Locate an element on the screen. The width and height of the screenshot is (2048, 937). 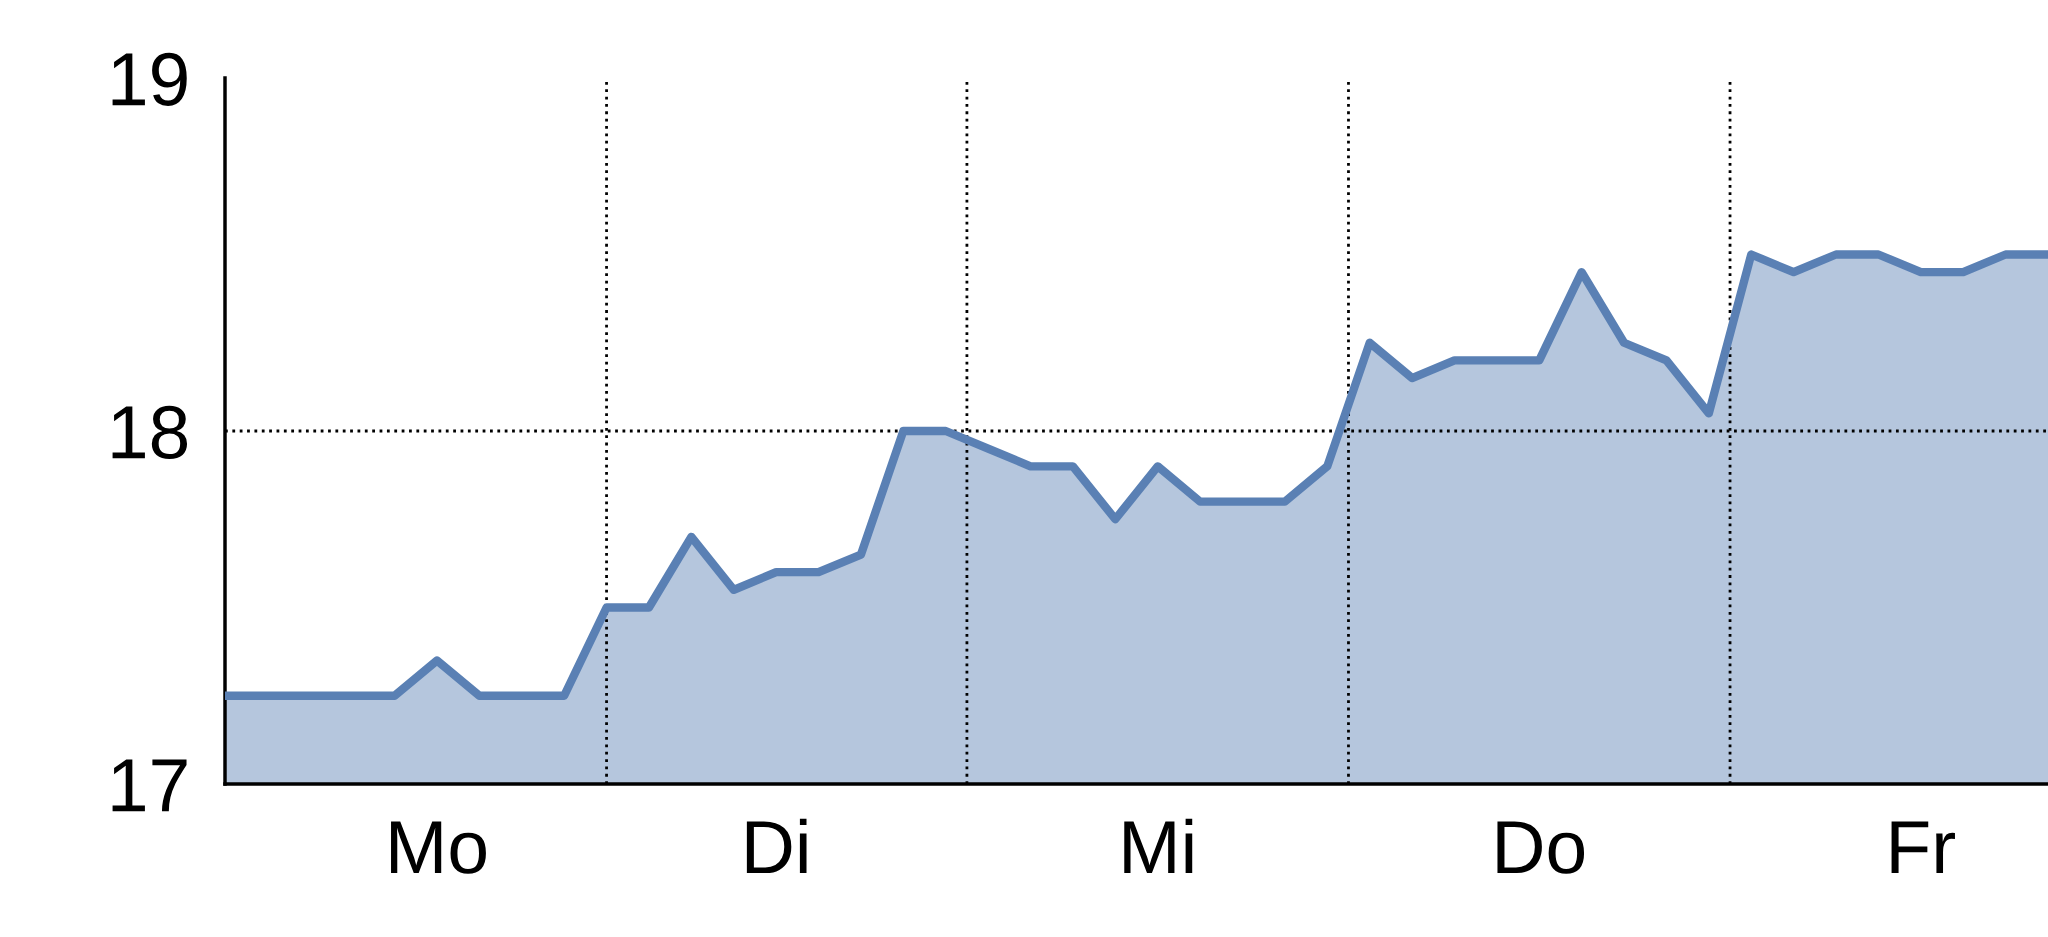
x-tick-label: Di is located at coordinates (776, 846).